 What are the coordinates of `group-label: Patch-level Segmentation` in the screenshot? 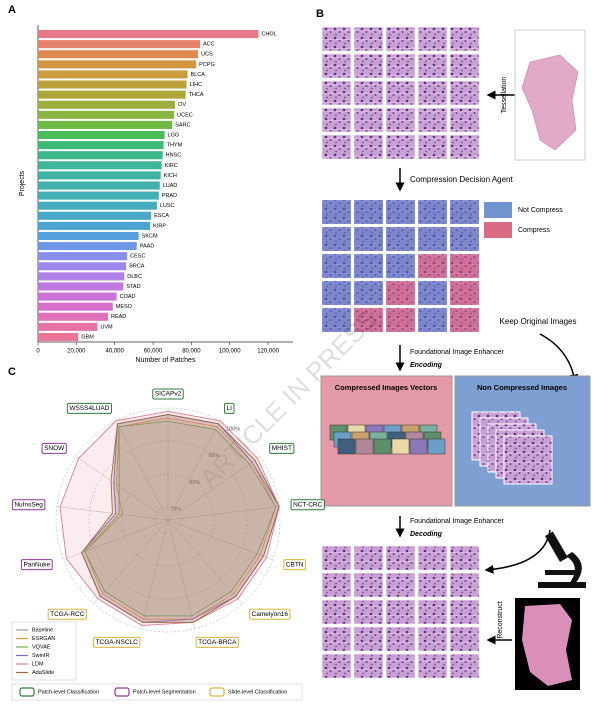 It's located at (164, 692).